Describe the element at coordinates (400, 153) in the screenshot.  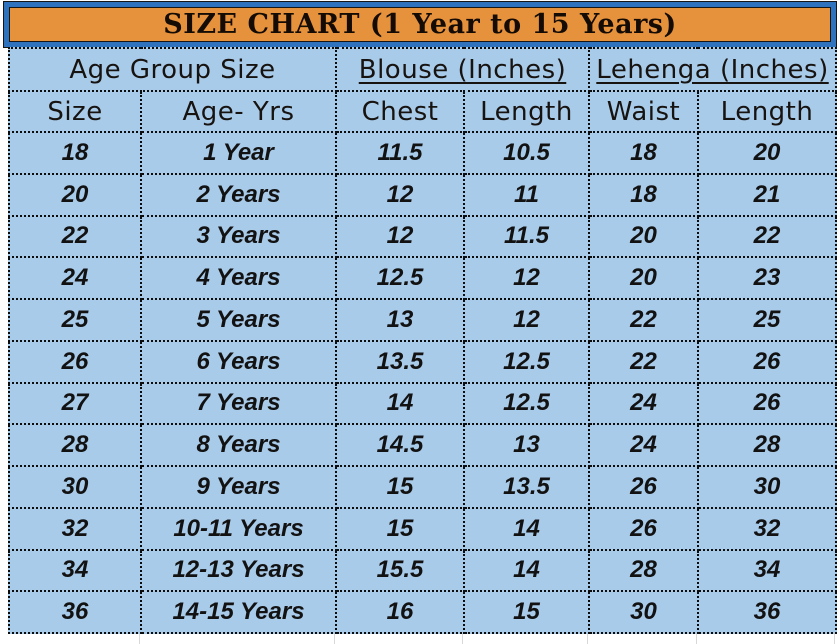
I see `cell-chest: 11.5` at that location.